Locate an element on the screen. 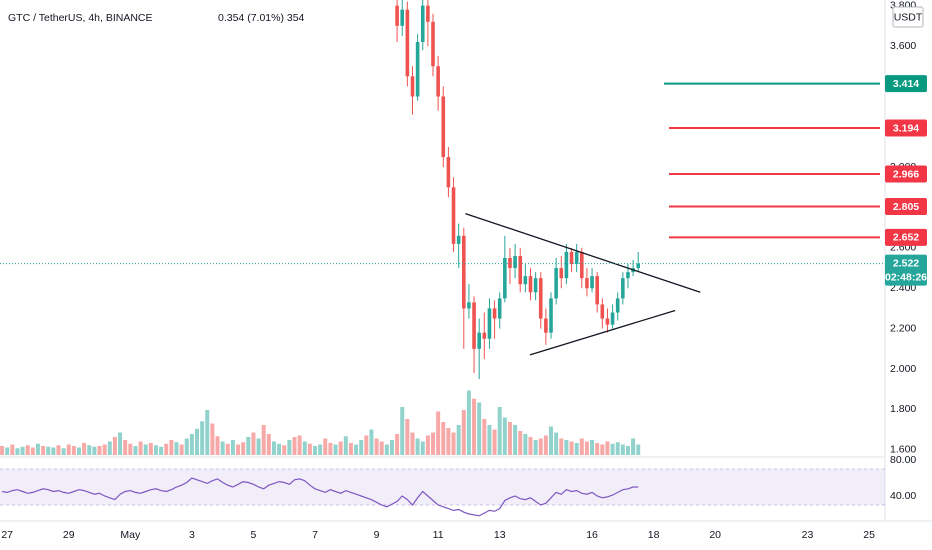 The width and height of the screenshot is (932, 550). x-tick-label: 23 is located at coordinates (808, 535).